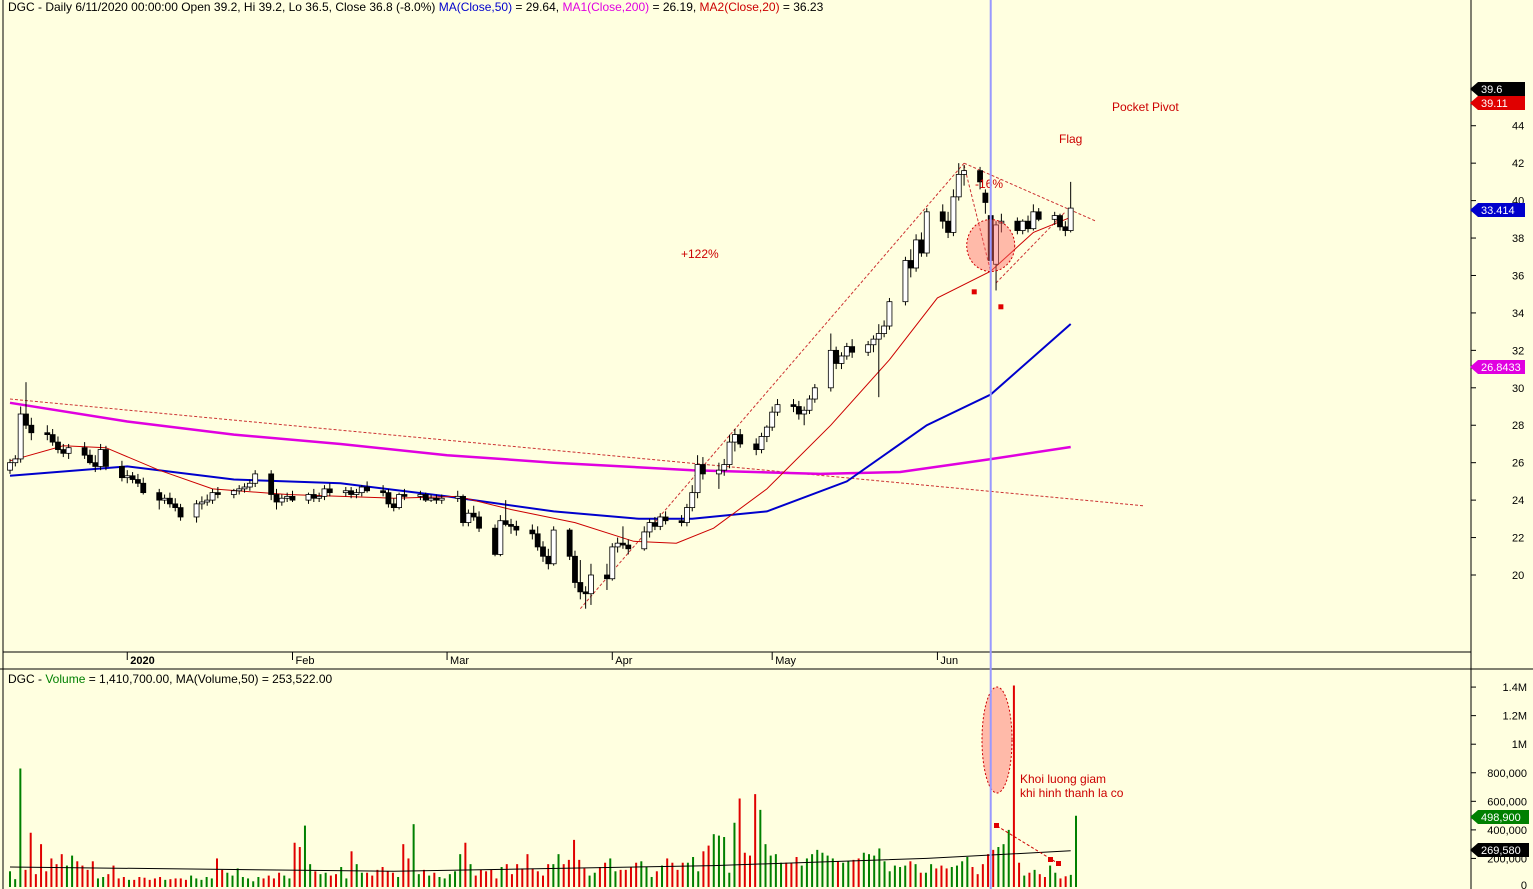 The width and height of the screenshot is (1533, 889). What do you see at coordinates (772, 386) in the screenshot?
I see `rally-line` at bounding box center [772, 386].